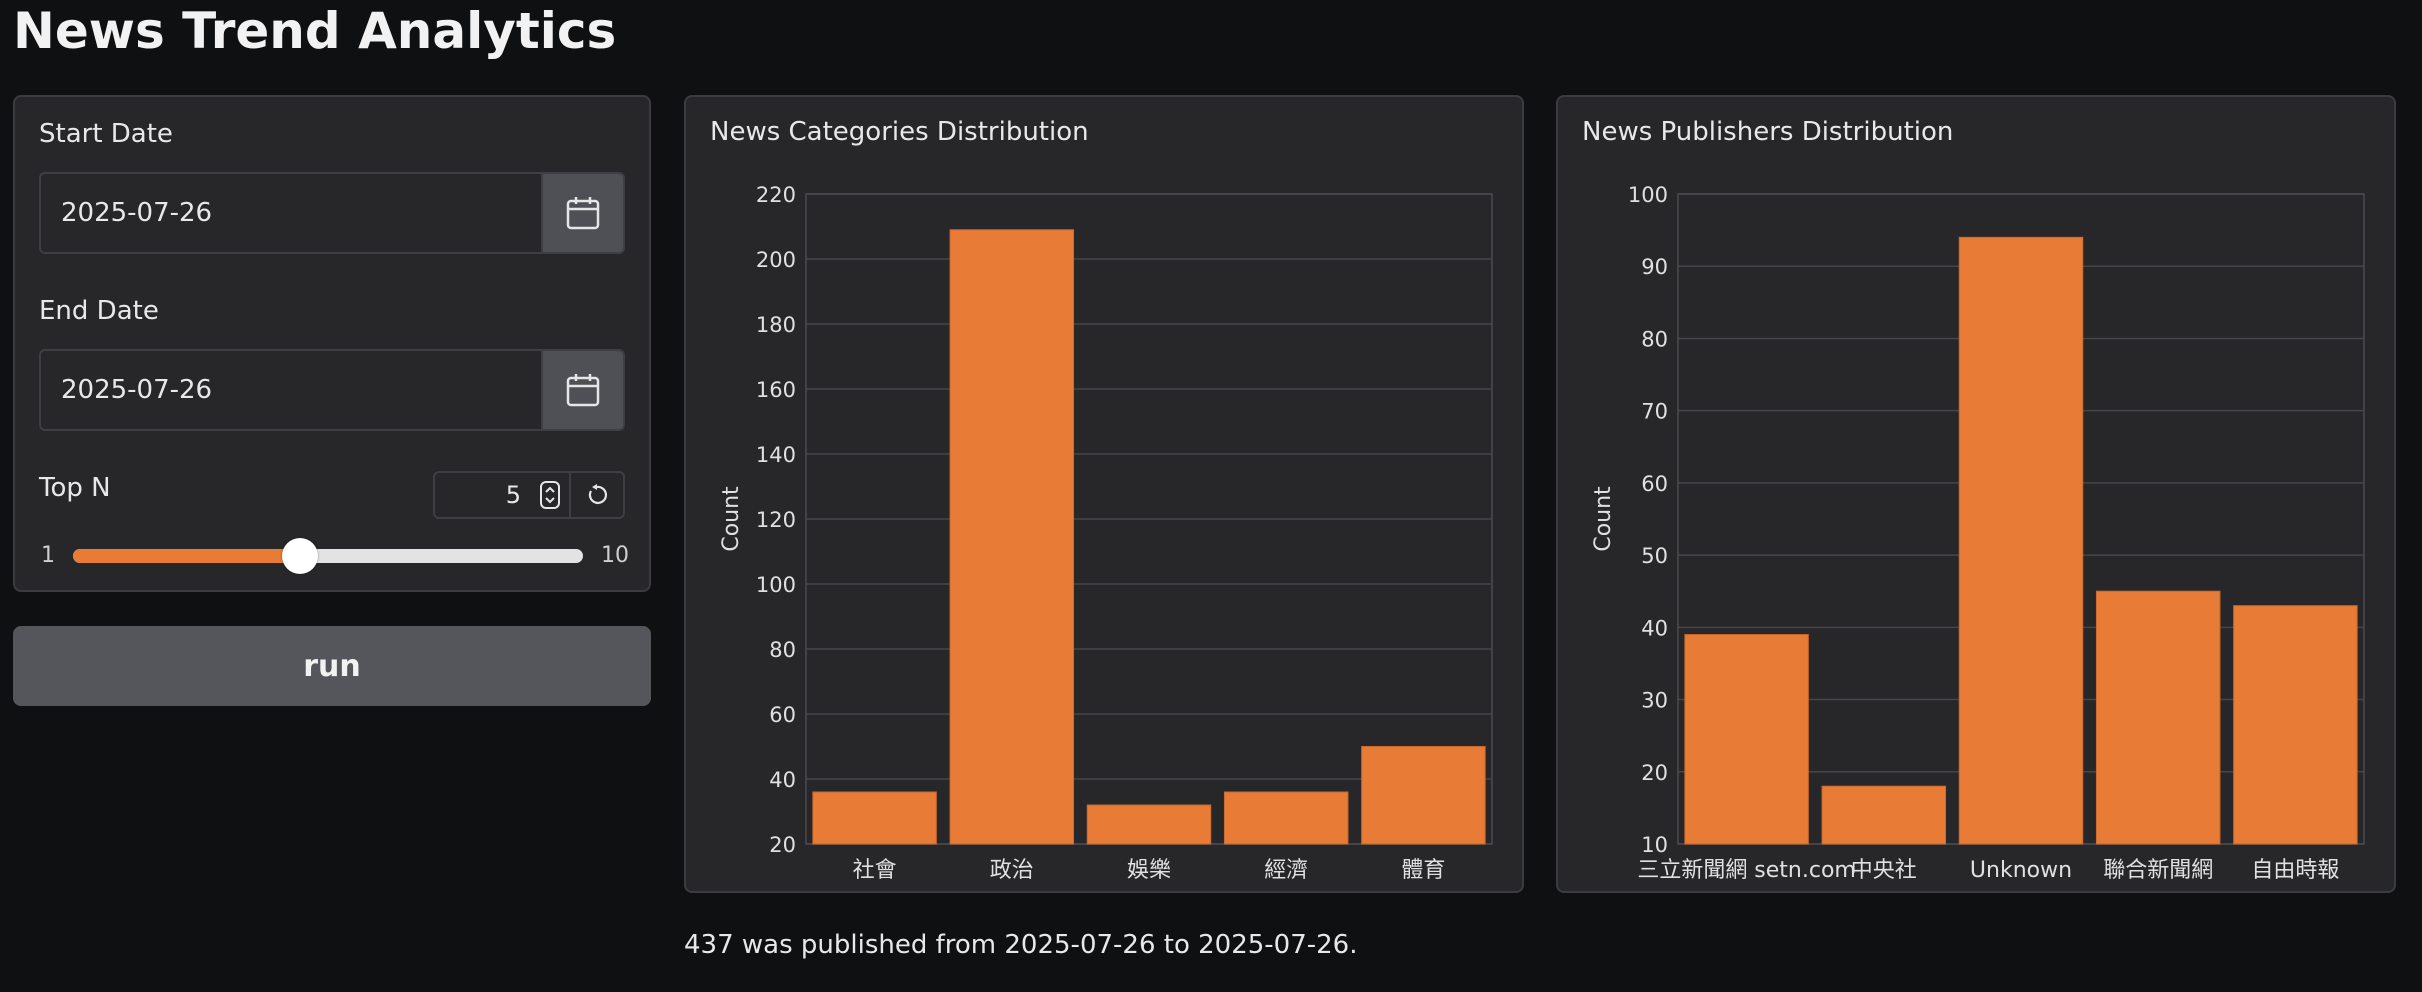 The height and width of the screenshot is (992, 2422). What do you see at coordinates (776, 260) in the screenshot?
I see `y-tick-label: 200` at bounding box center [776, 260].